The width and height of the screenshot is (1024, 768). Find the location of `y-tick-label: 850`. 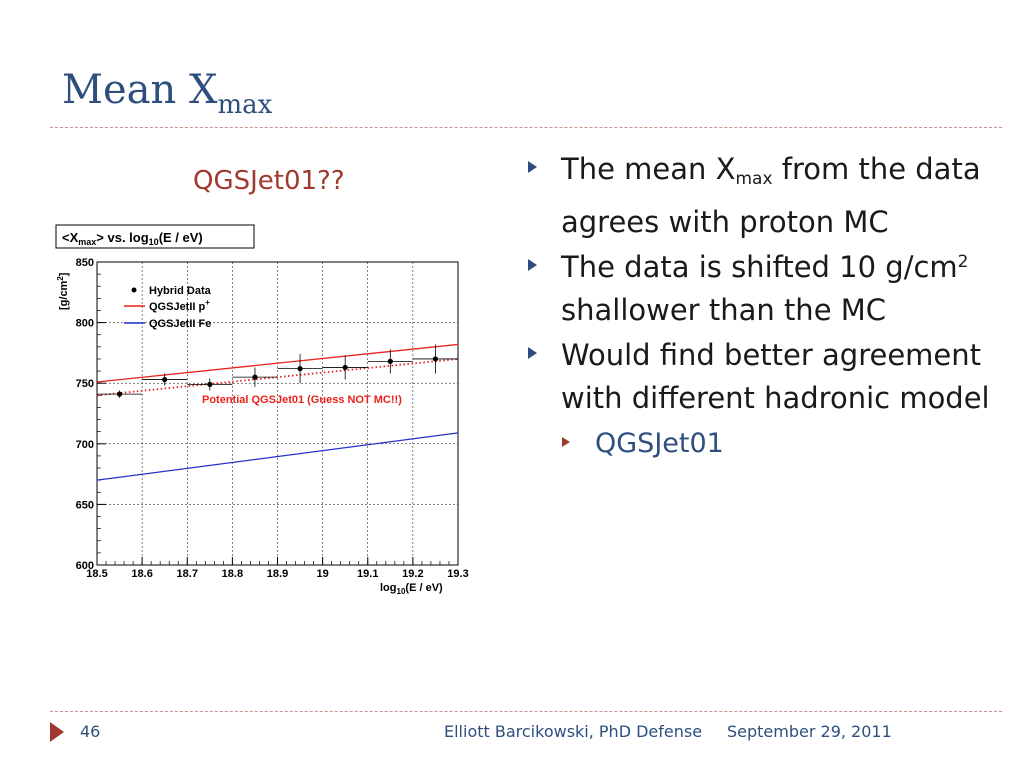

y-tick-label: 850 is located at coordinates (85, 263).